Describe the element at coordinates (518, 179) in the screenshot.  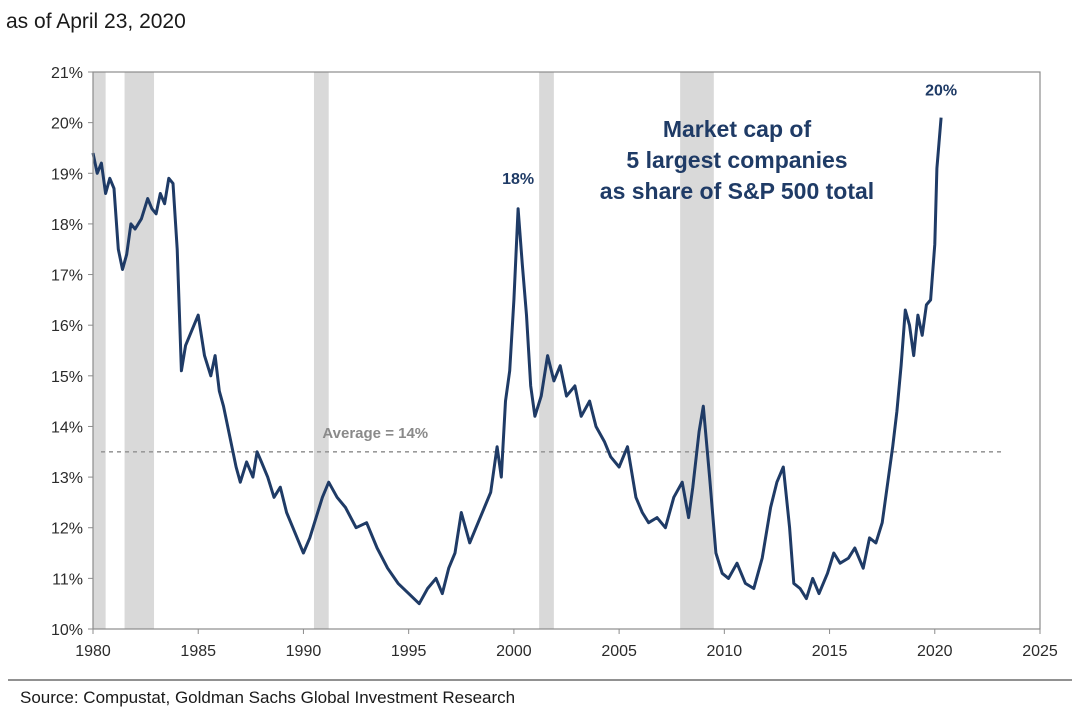
I see `peak-label-0: 18%` at that location.